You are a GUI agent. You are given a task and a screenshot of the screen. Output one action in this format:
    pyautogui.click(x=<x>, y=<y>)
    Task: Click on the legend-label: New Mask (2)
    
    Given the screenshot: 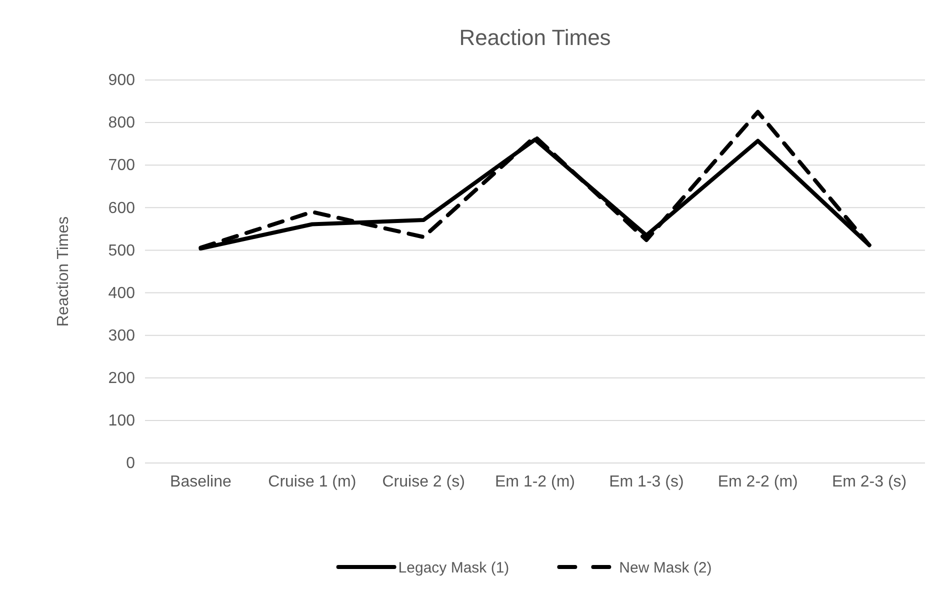 What is the action you would take?
    pyautogui.click(x=665, y=567)
    